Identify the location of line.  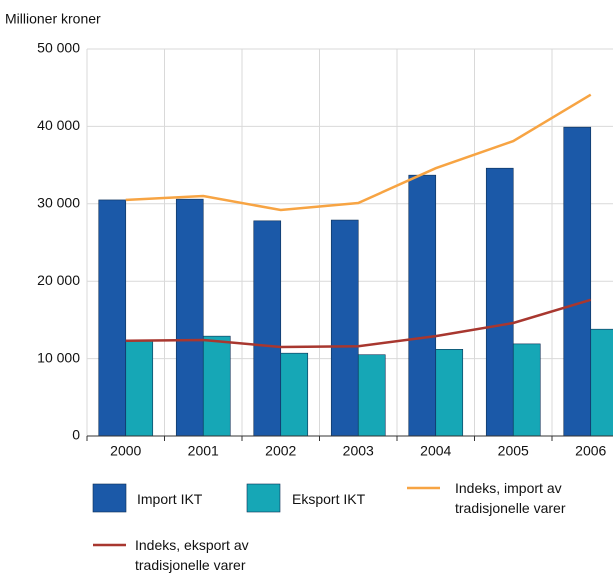
(358, 323).